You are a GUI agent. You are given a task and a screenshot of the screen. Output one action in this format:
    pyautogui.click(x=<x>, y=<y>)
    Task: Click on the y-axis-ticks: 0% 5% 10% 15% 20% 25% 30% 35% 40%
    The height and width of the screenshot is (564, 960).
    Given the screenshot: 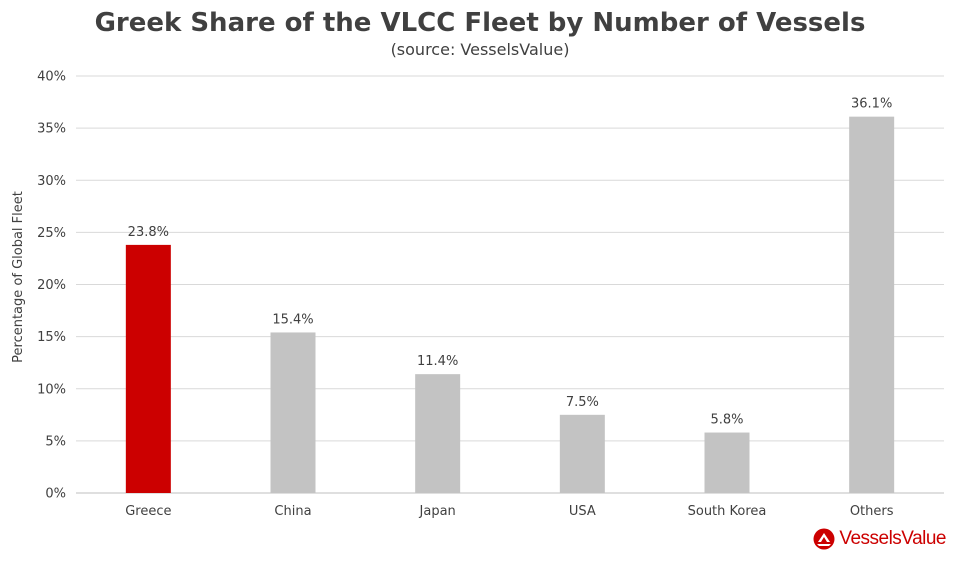 What is the action you would take?
    pyautogui.click(x=51, y=286)
    